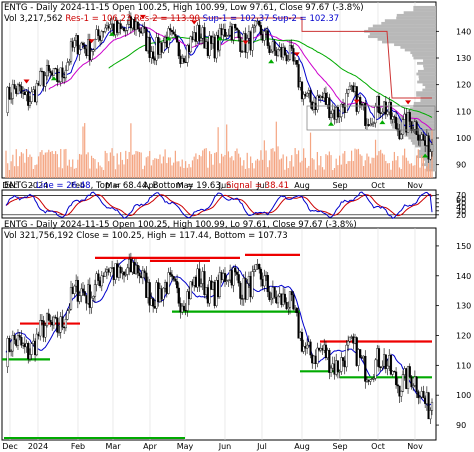  Describe the element at coordinates (38, 446) in the screenshot. I see `xaxis-month-label-bottom: 2024` at that location.